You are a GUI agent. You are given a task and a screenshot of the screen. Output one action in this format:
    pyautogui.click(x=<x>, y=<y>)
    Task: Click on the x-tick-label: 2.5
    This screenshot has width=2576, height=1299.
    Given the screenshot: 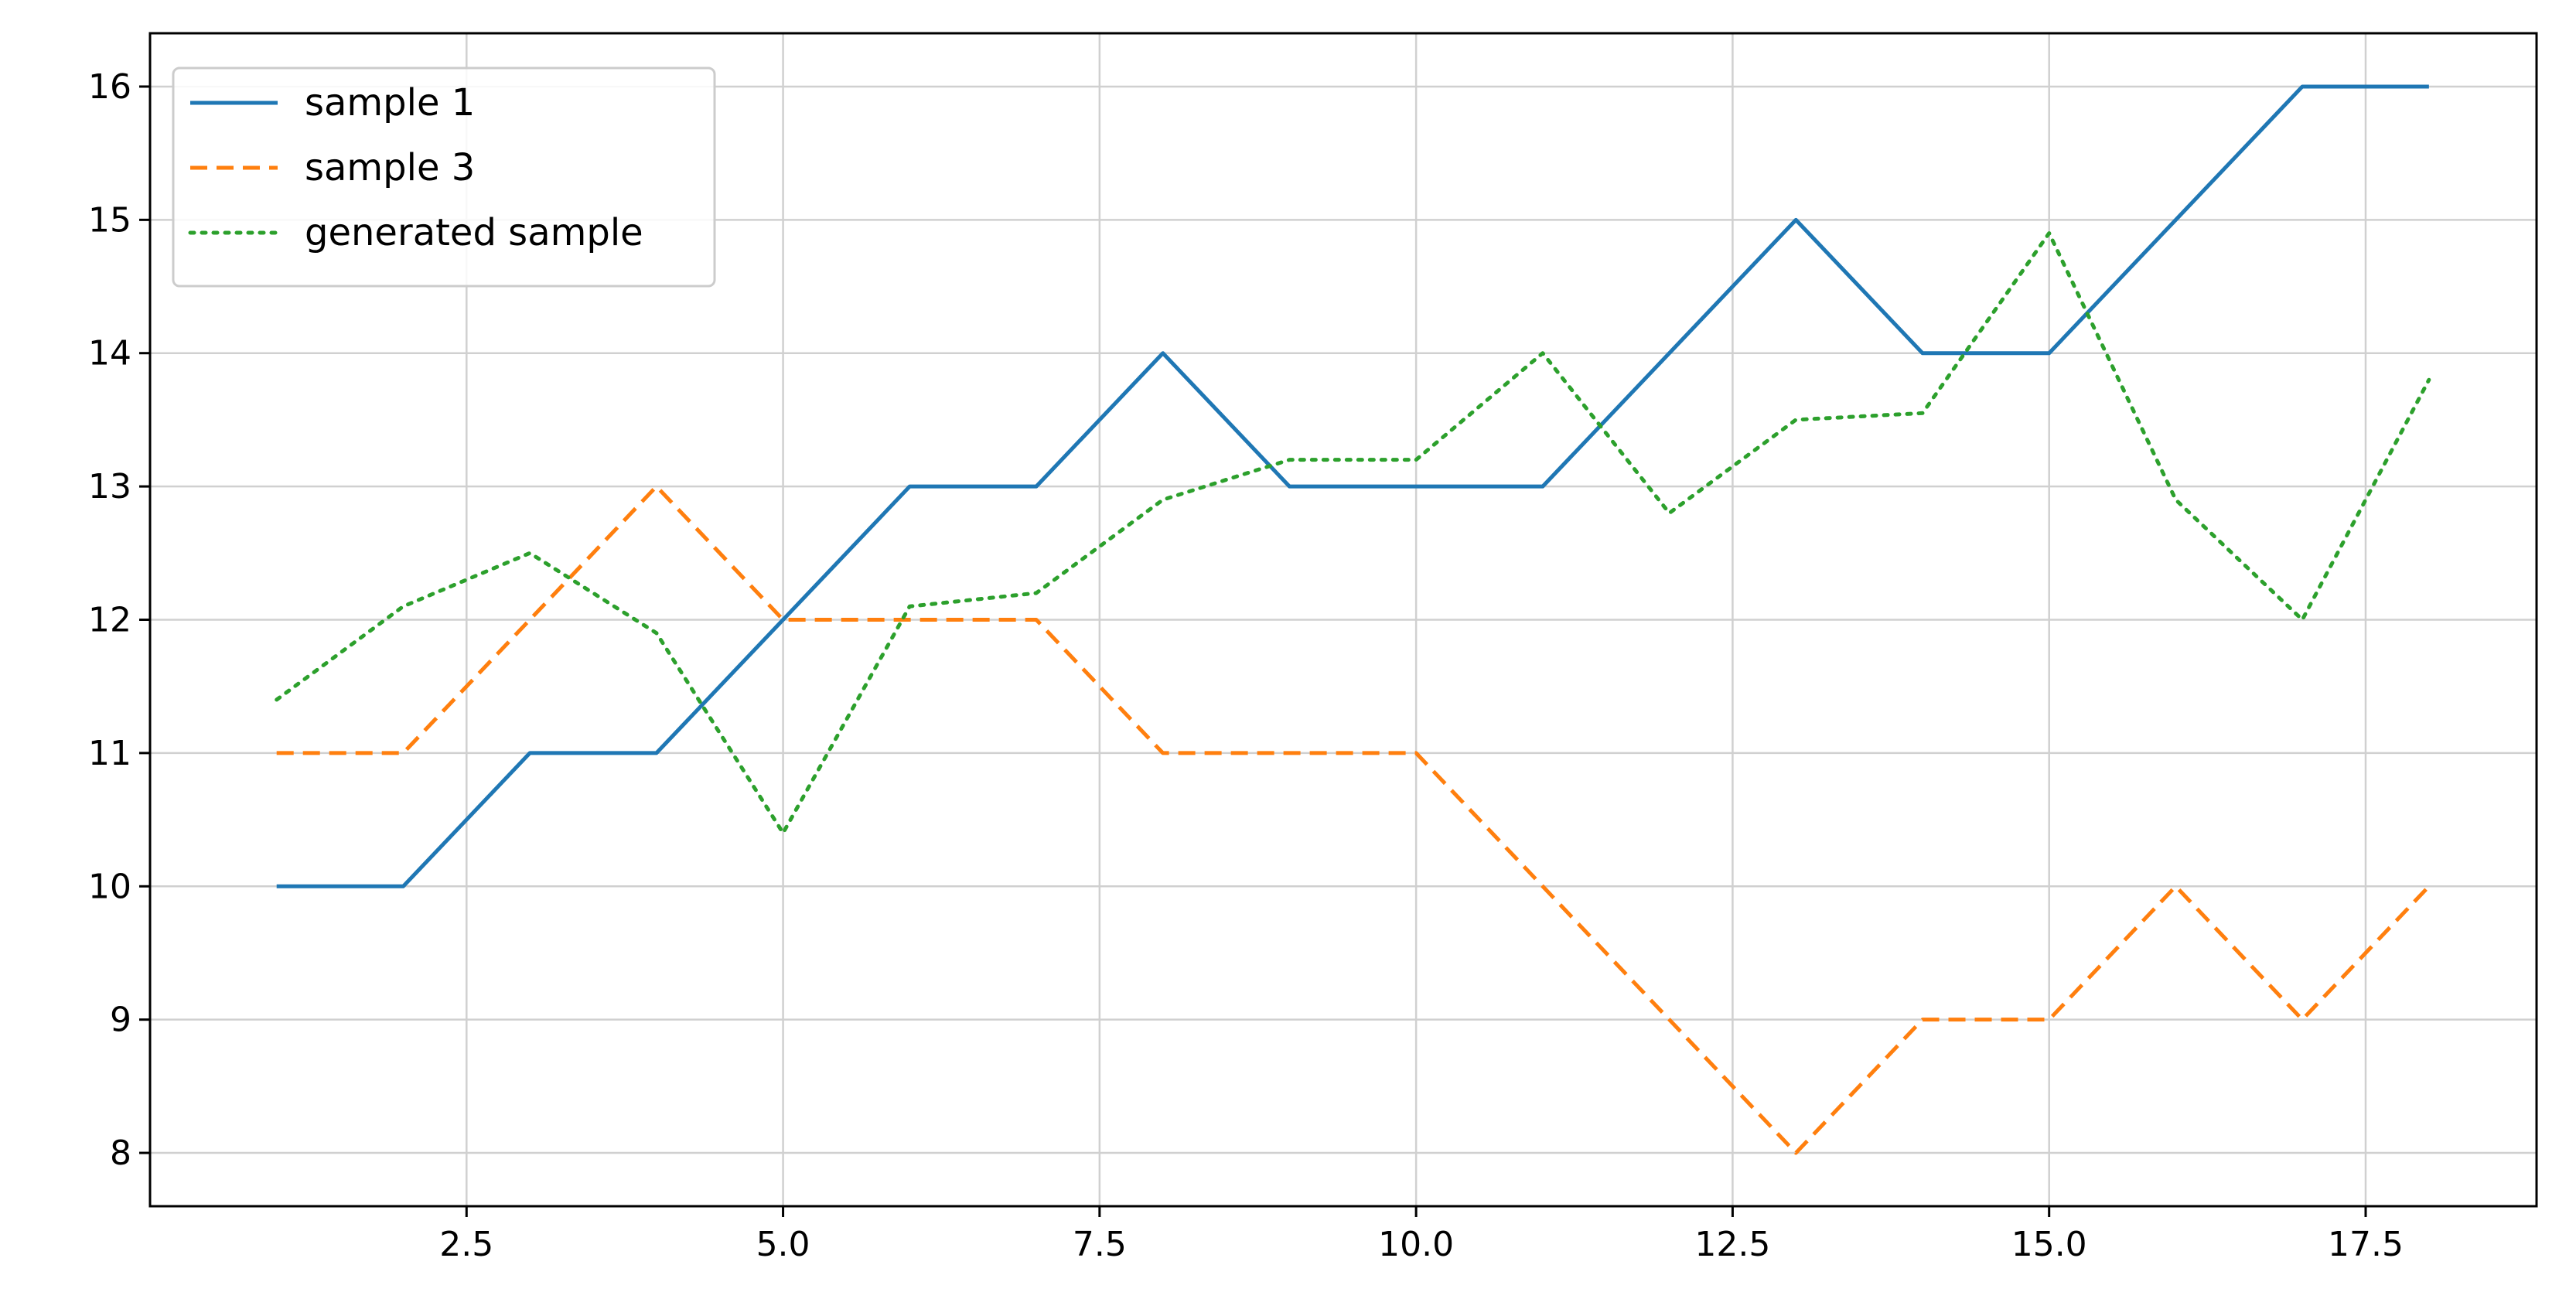 What is the action you would take?
    pyautogui.click(x=466, y=1244)
    